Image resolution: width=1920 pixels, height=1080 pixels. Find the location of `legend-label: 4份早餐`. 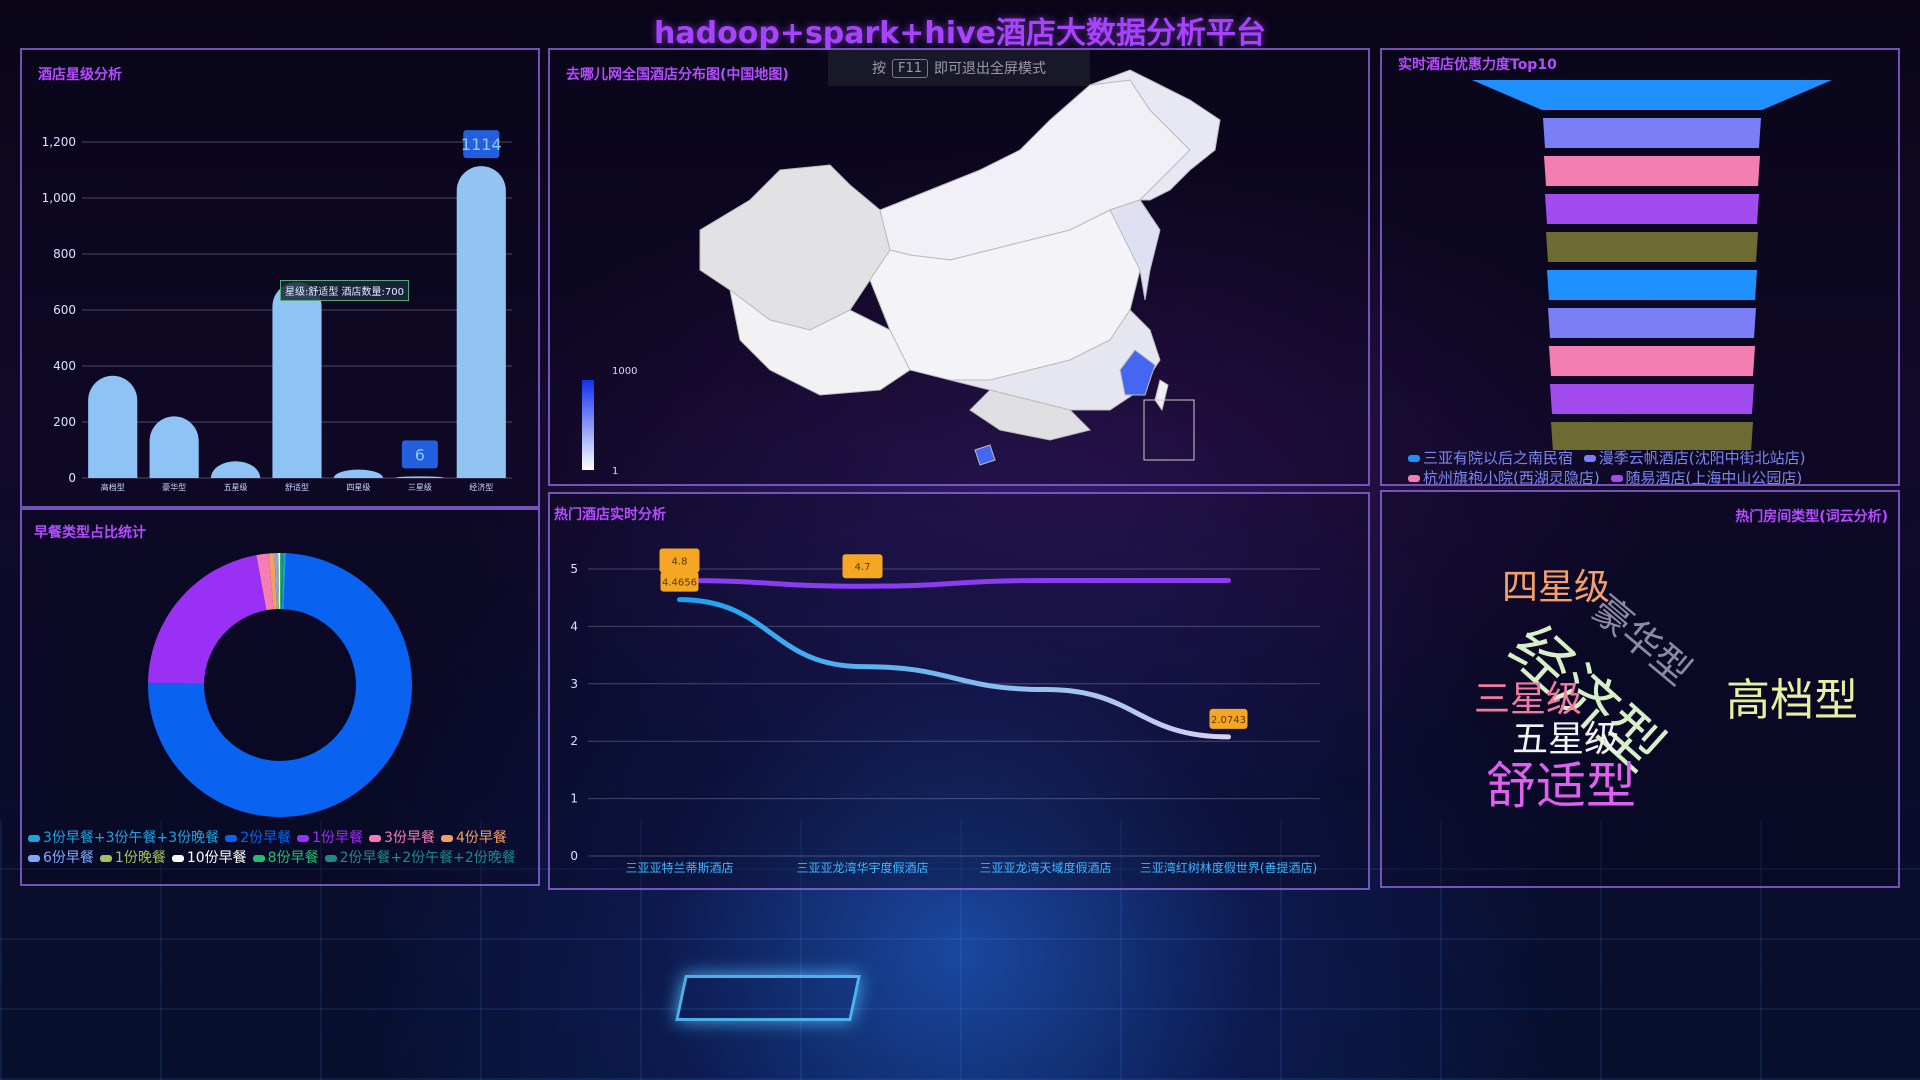

legend-label: 4份早餐 is located at coordinates (481, 838).